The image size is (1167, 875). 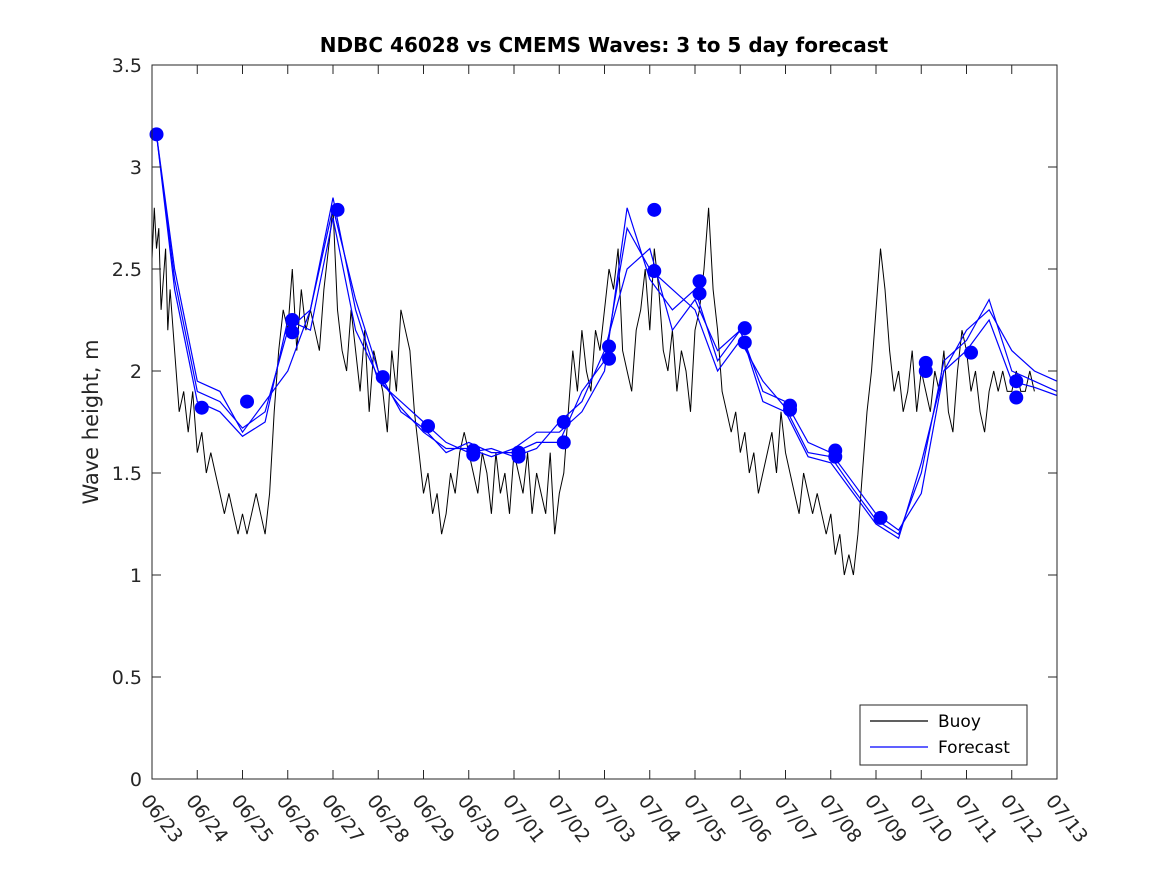 What do you see at coordinates (127, 678) in the screenshot?
I see `y-tick-label: 0.5` at bounding box center [127, 678].